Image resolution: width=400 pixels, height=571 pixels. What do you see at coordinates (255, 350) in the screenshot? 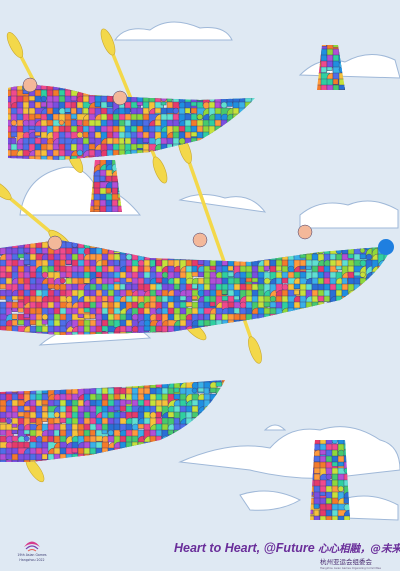
I see `paddle-blade` at bounding box center [255, 350].